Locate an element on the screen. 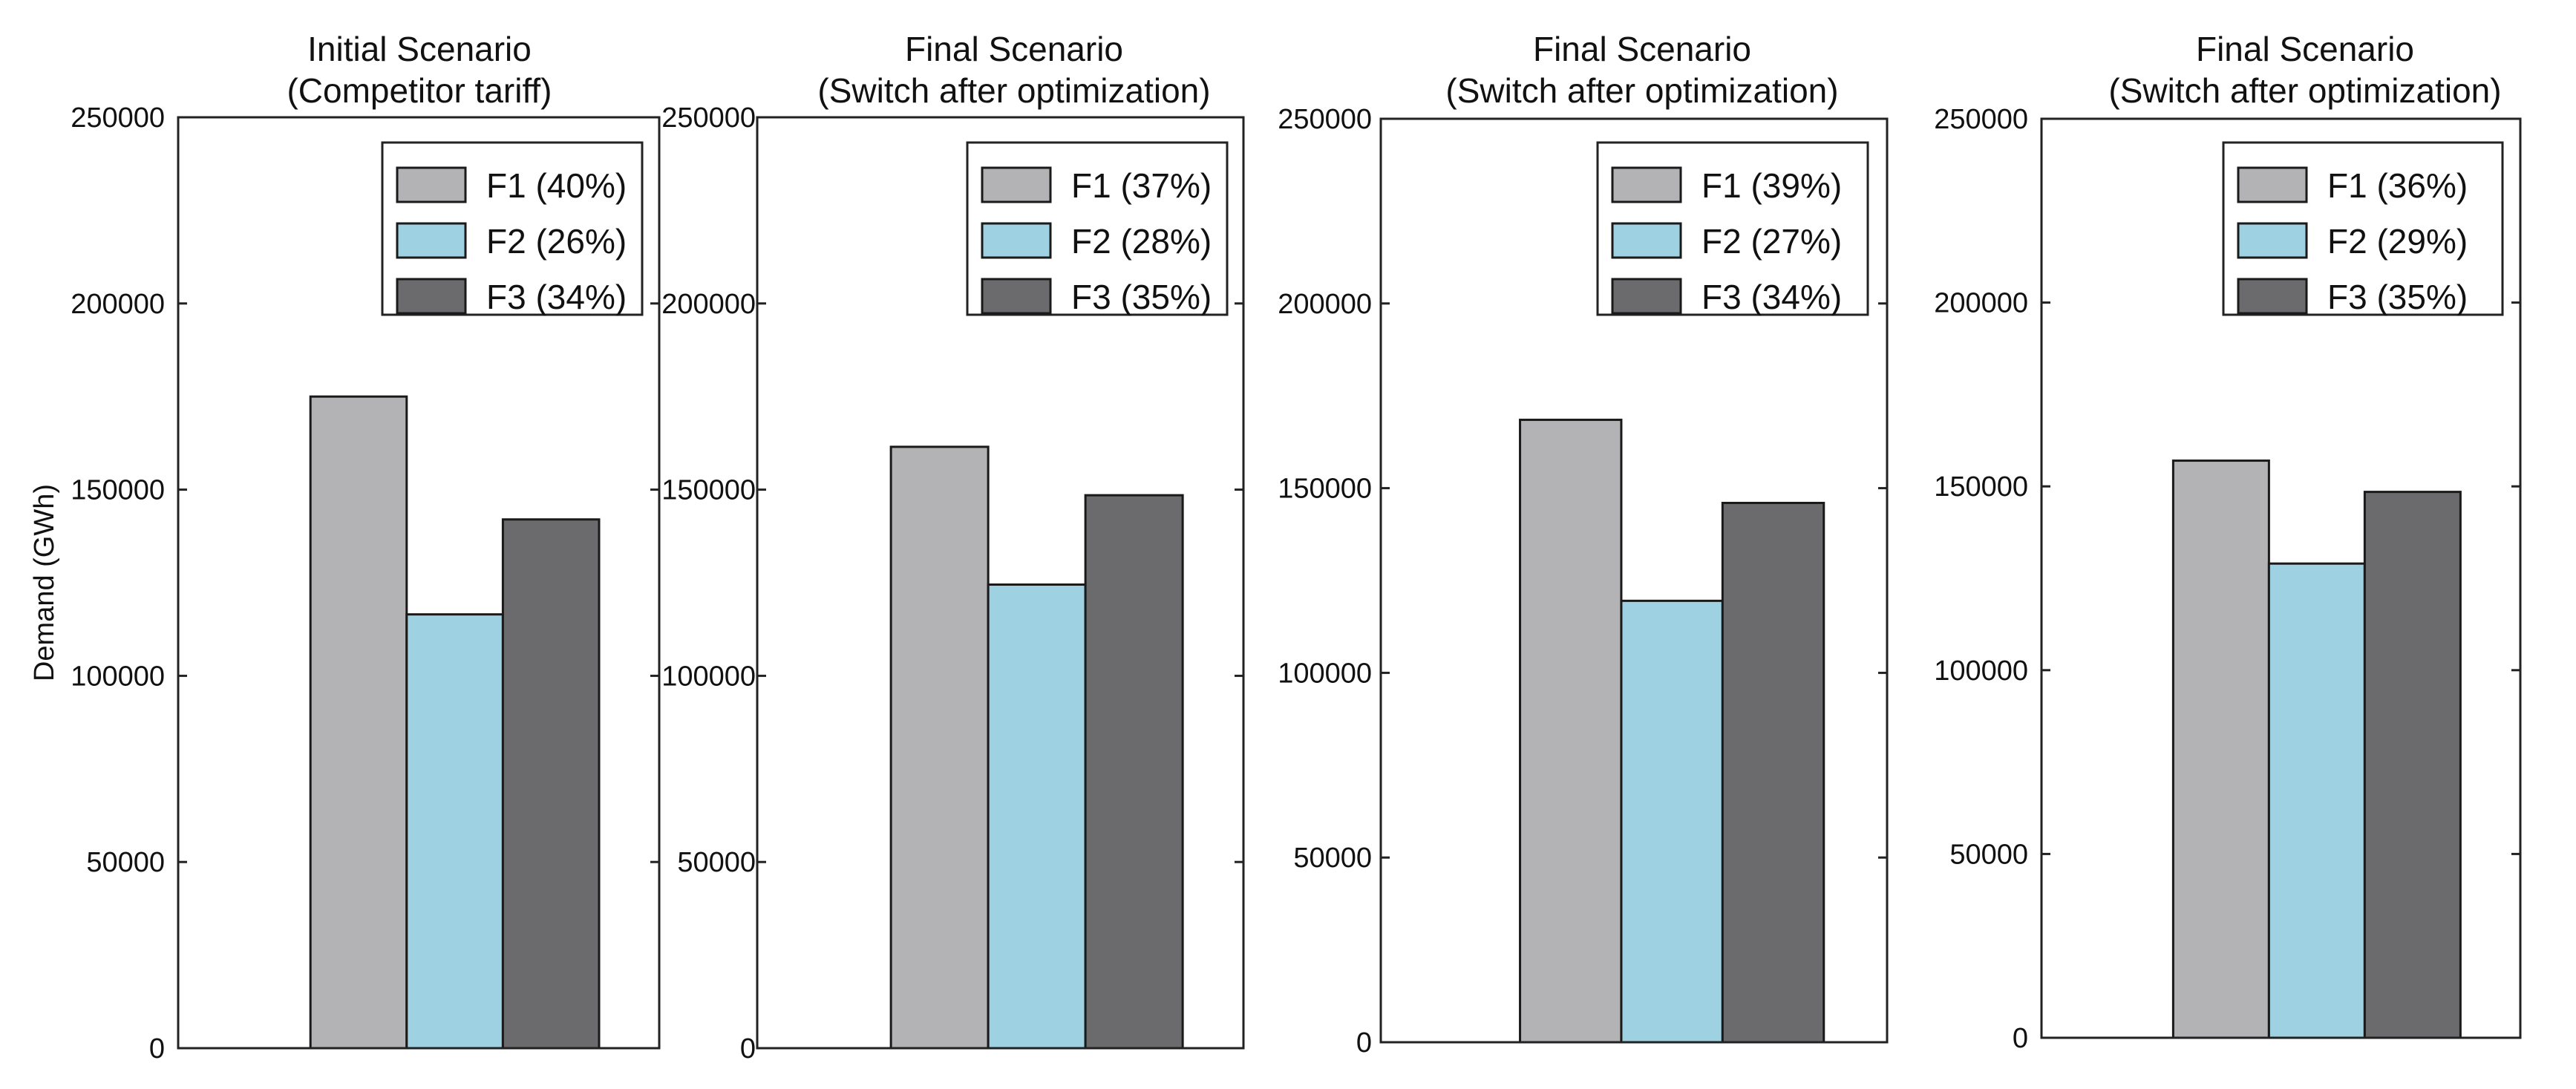 The height and width of the screenshot is (1089, 2576). legend-label-f1: F1 (37%) is located at coordinates (1142, 185).